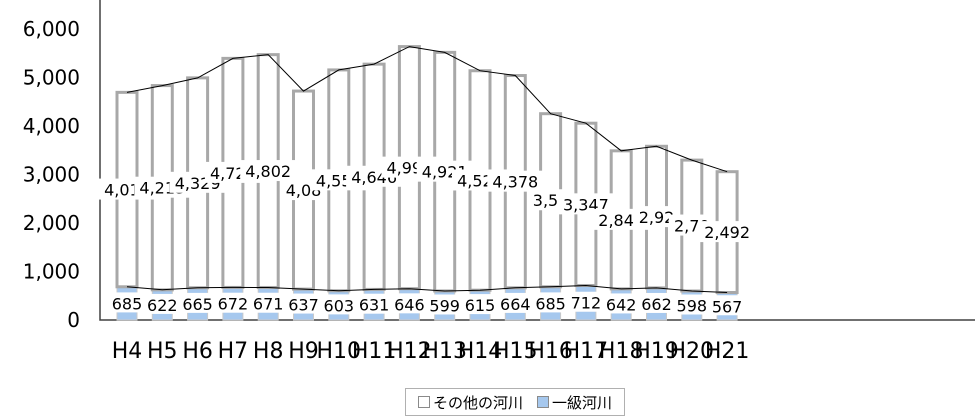  What do you see at coordinates (162, 351) in the screenshot?
I see `x-tick-label: H5` at bounding box center [162, 351].